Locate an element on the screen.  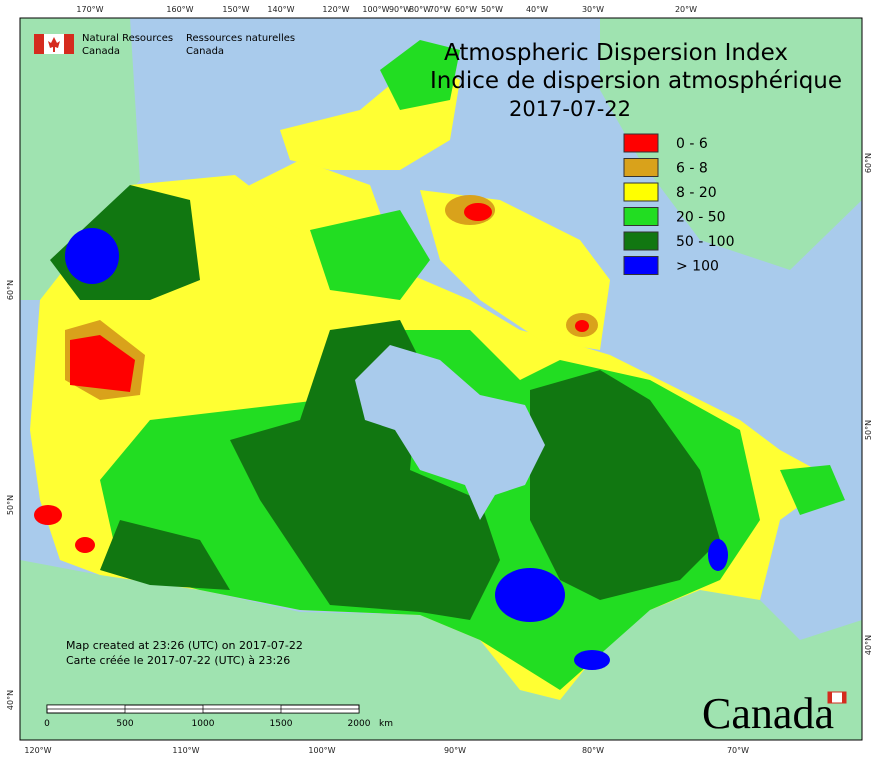
scale-bar-label: 1000 is located at coordinates (203, 724).